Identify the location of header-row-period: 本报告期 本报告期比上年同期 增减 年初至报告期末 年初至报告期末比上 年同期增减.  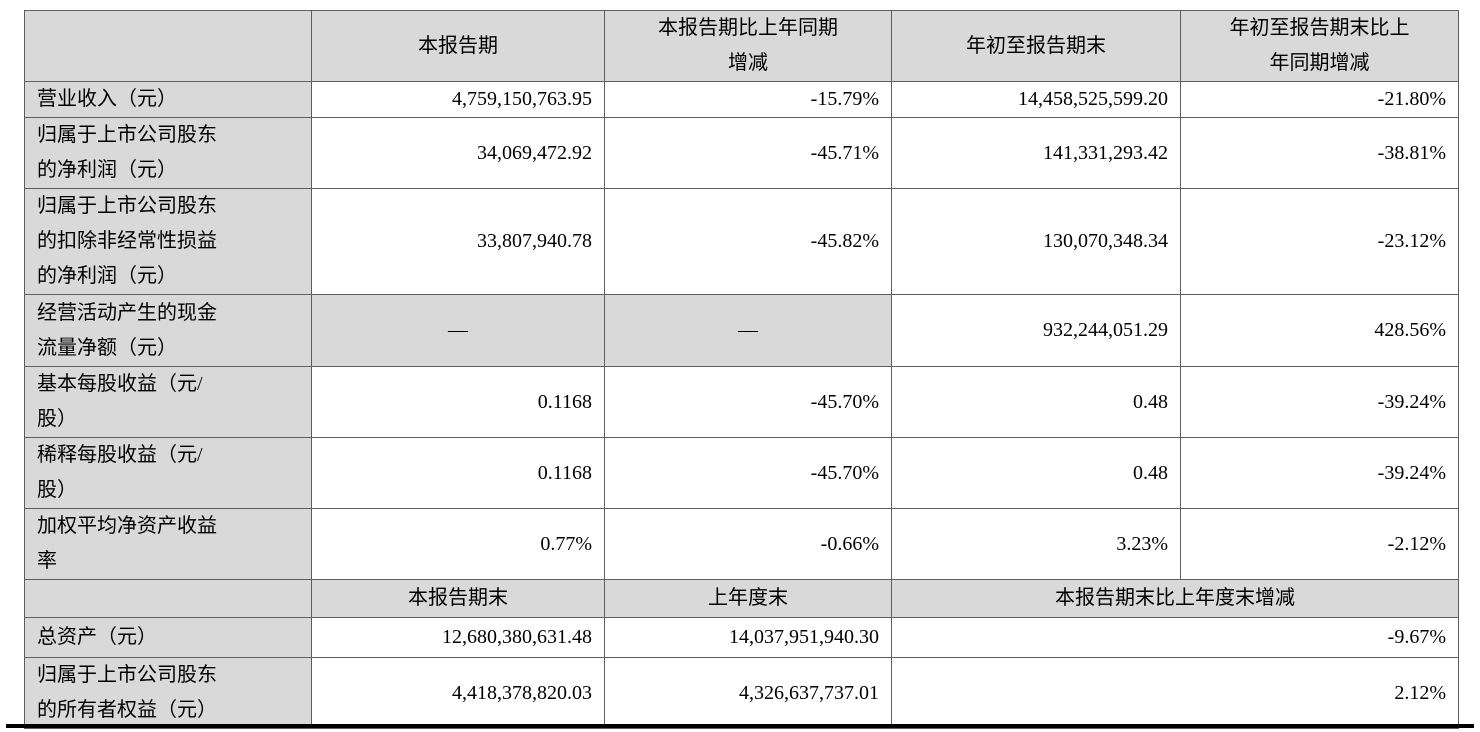
(741, 46).